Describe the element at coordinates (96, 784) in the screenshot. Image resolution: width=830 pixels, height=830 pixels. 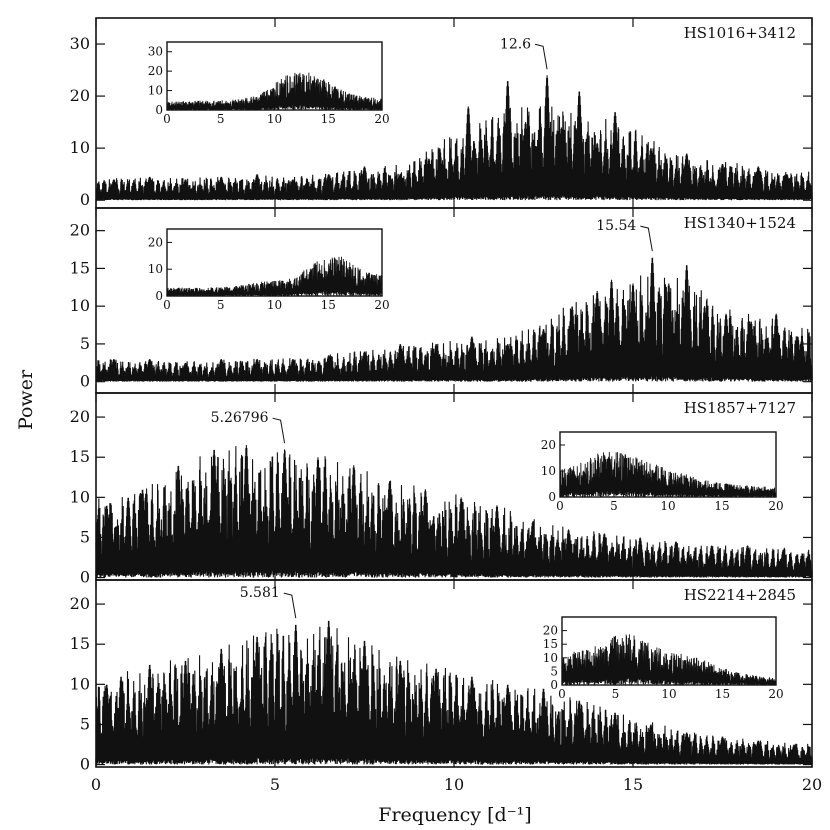
I see `x-tick-label: 0` at that location.